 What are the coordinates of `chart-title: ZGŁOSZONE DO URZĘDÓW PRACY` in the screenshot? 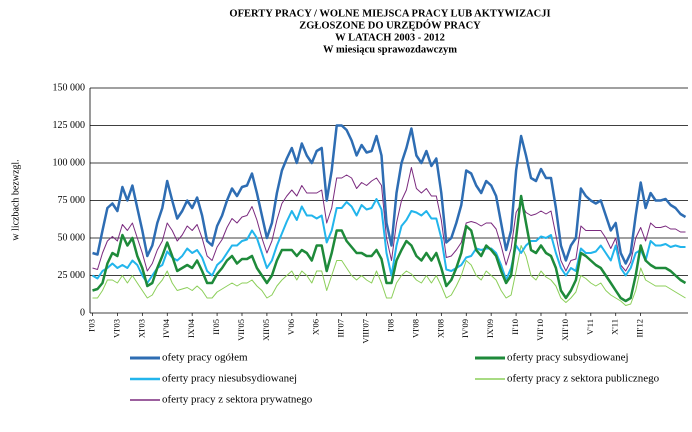 It's located at (390, 25).